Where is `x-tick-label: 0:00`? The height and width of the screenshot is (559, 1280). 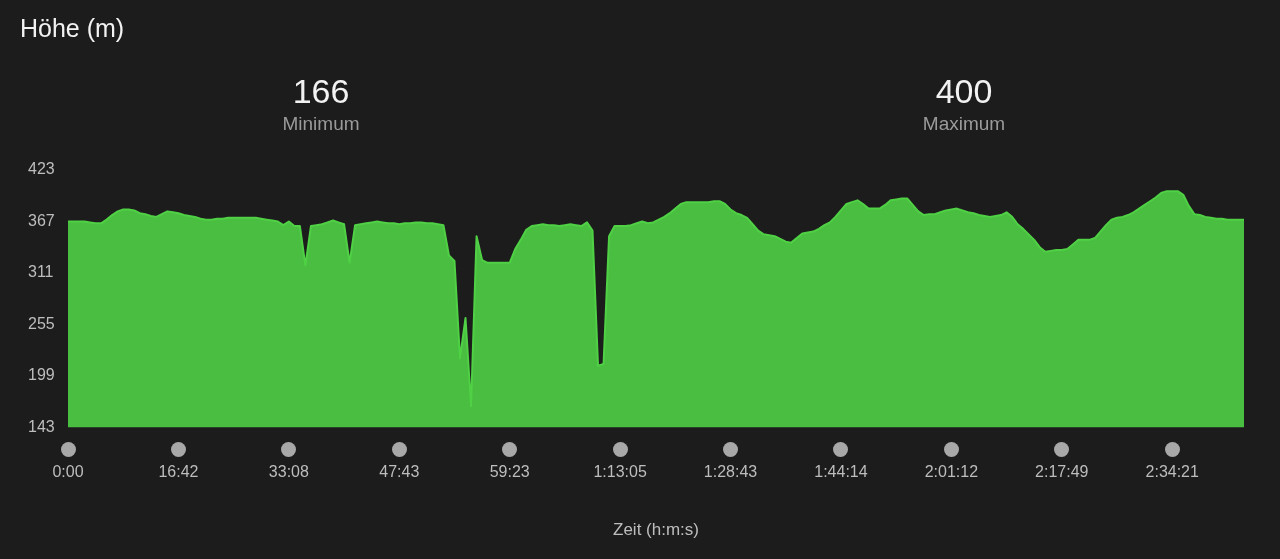 x-tick-label: 0:00 is located at coordinates (68, 472).